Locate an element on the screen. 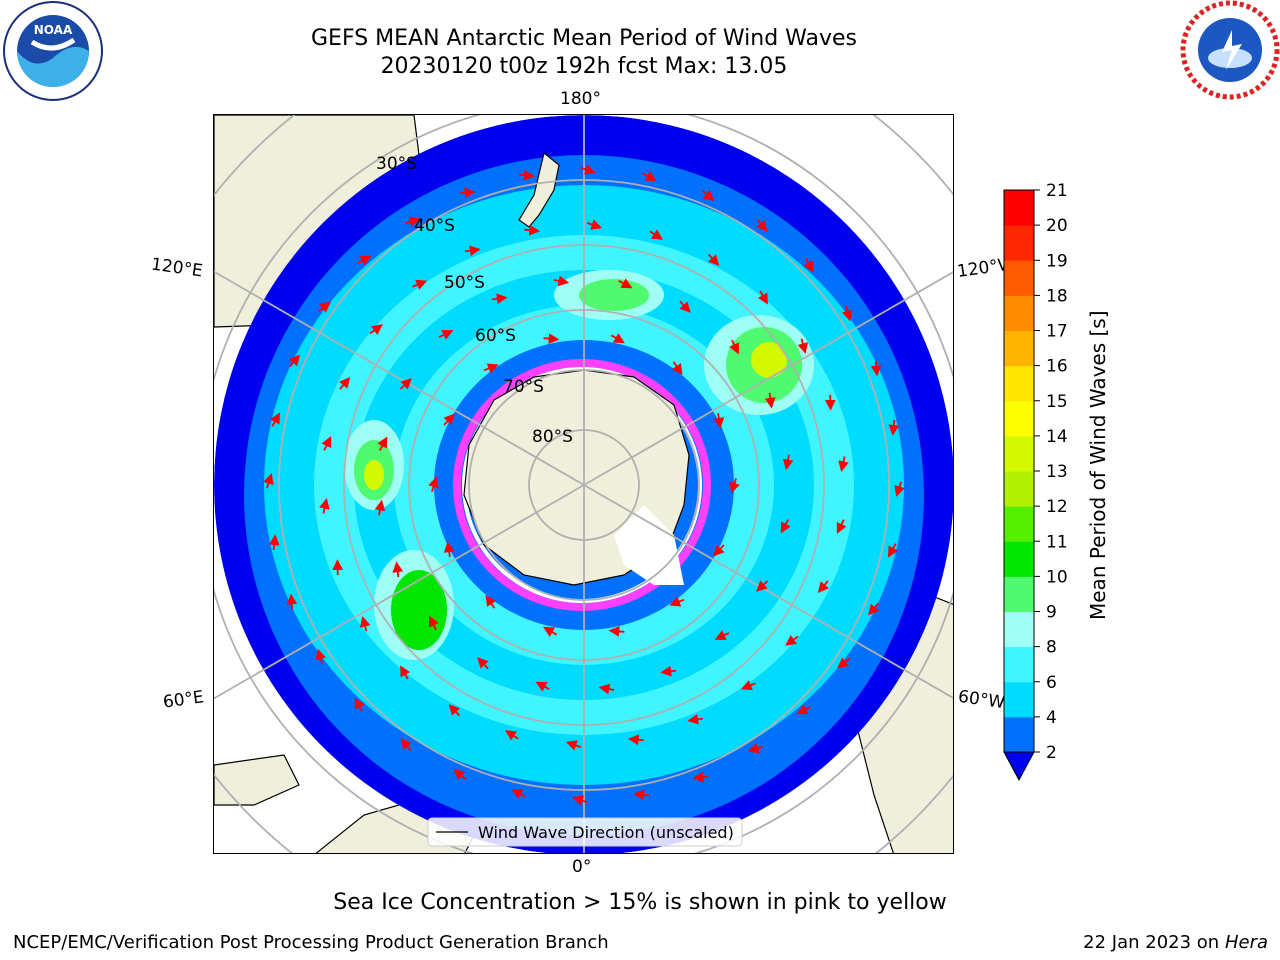  colorbar-tick-label: 12 is located at coordinates (1057, 507).